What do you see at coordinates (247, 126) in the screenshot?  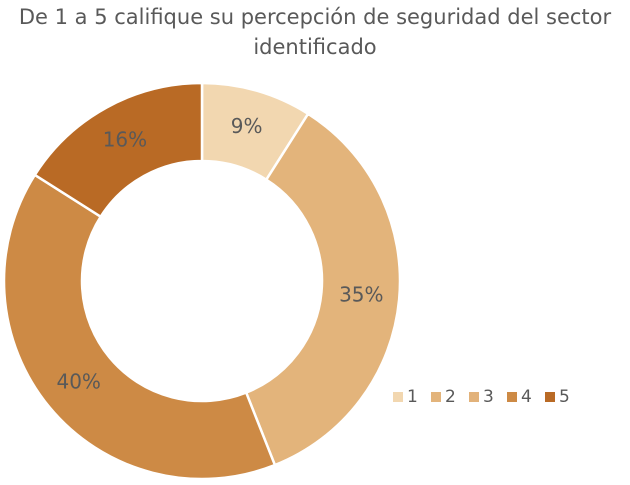 I see `data-label-1: 9%` at bounding box center [247, 126].